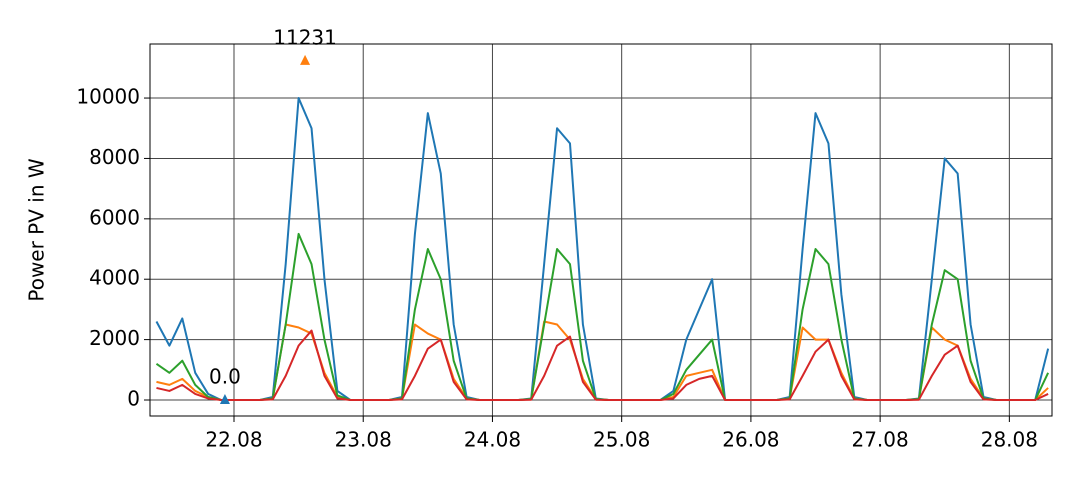 The image size is (1080, 480). I want to click on y-tick-label: 2000, so click(114, 338).